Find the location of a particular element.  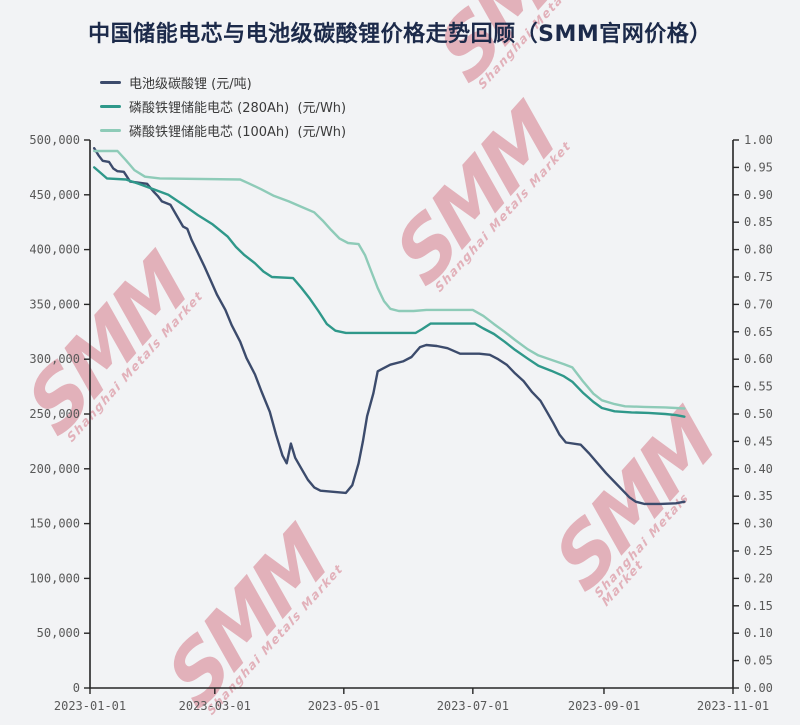

legend-item-lithium-carbonate: 电池级碳酸锂 (元/吨) is located at coordinates (223, 82).